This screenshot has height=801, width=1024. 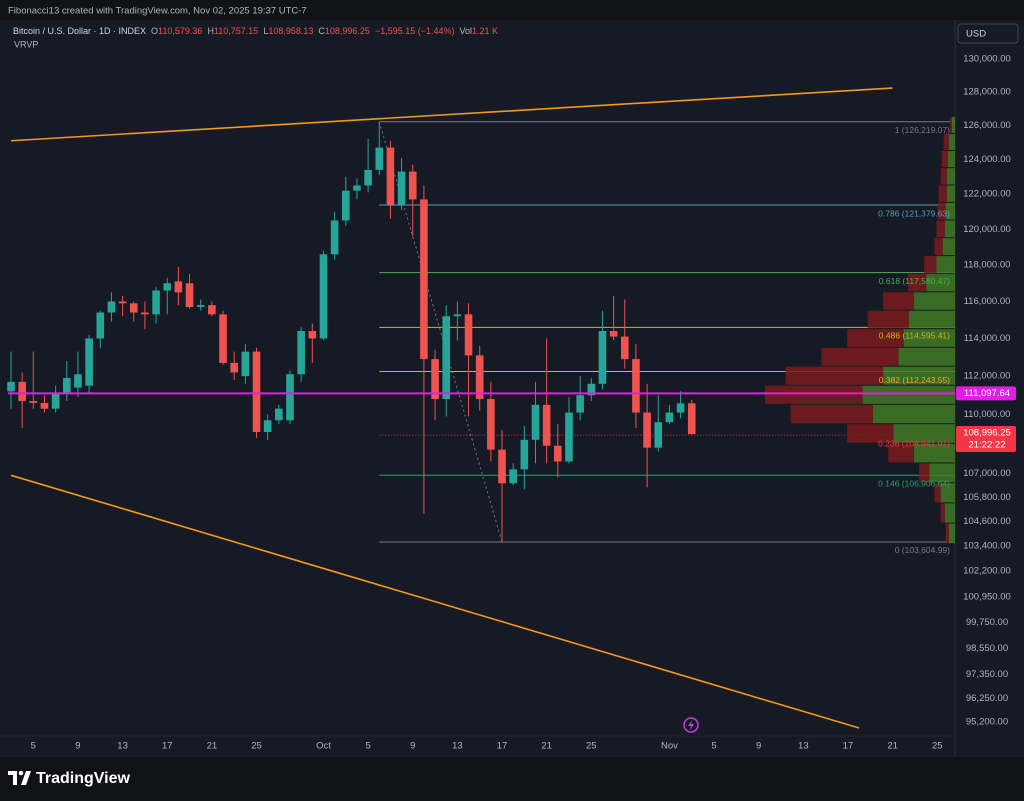 What do you see at coordinates (987, 125) in the screenshot?
I see `y-tick-label: 126,000.00` at bounding box center [987, 125].